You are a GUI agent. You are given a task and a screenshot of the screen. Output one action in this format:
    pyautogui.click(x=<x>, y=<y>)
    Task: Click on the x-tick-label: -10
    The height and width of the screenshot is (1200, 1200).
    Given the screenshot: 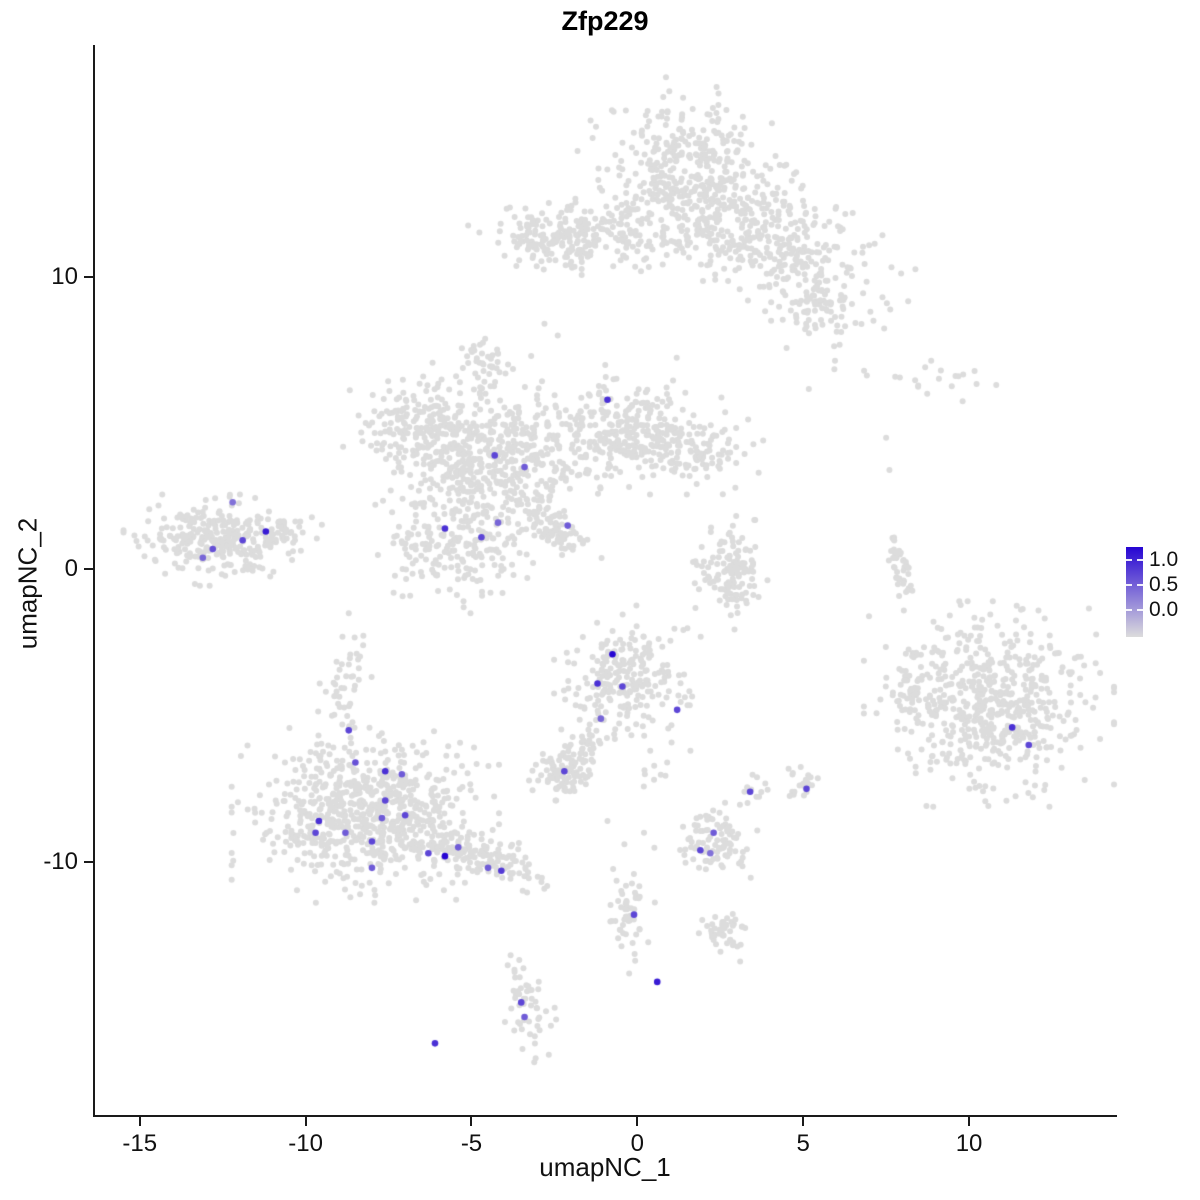 What is the action you would take?
    pyautogui.click(x=305, y=1143)
    